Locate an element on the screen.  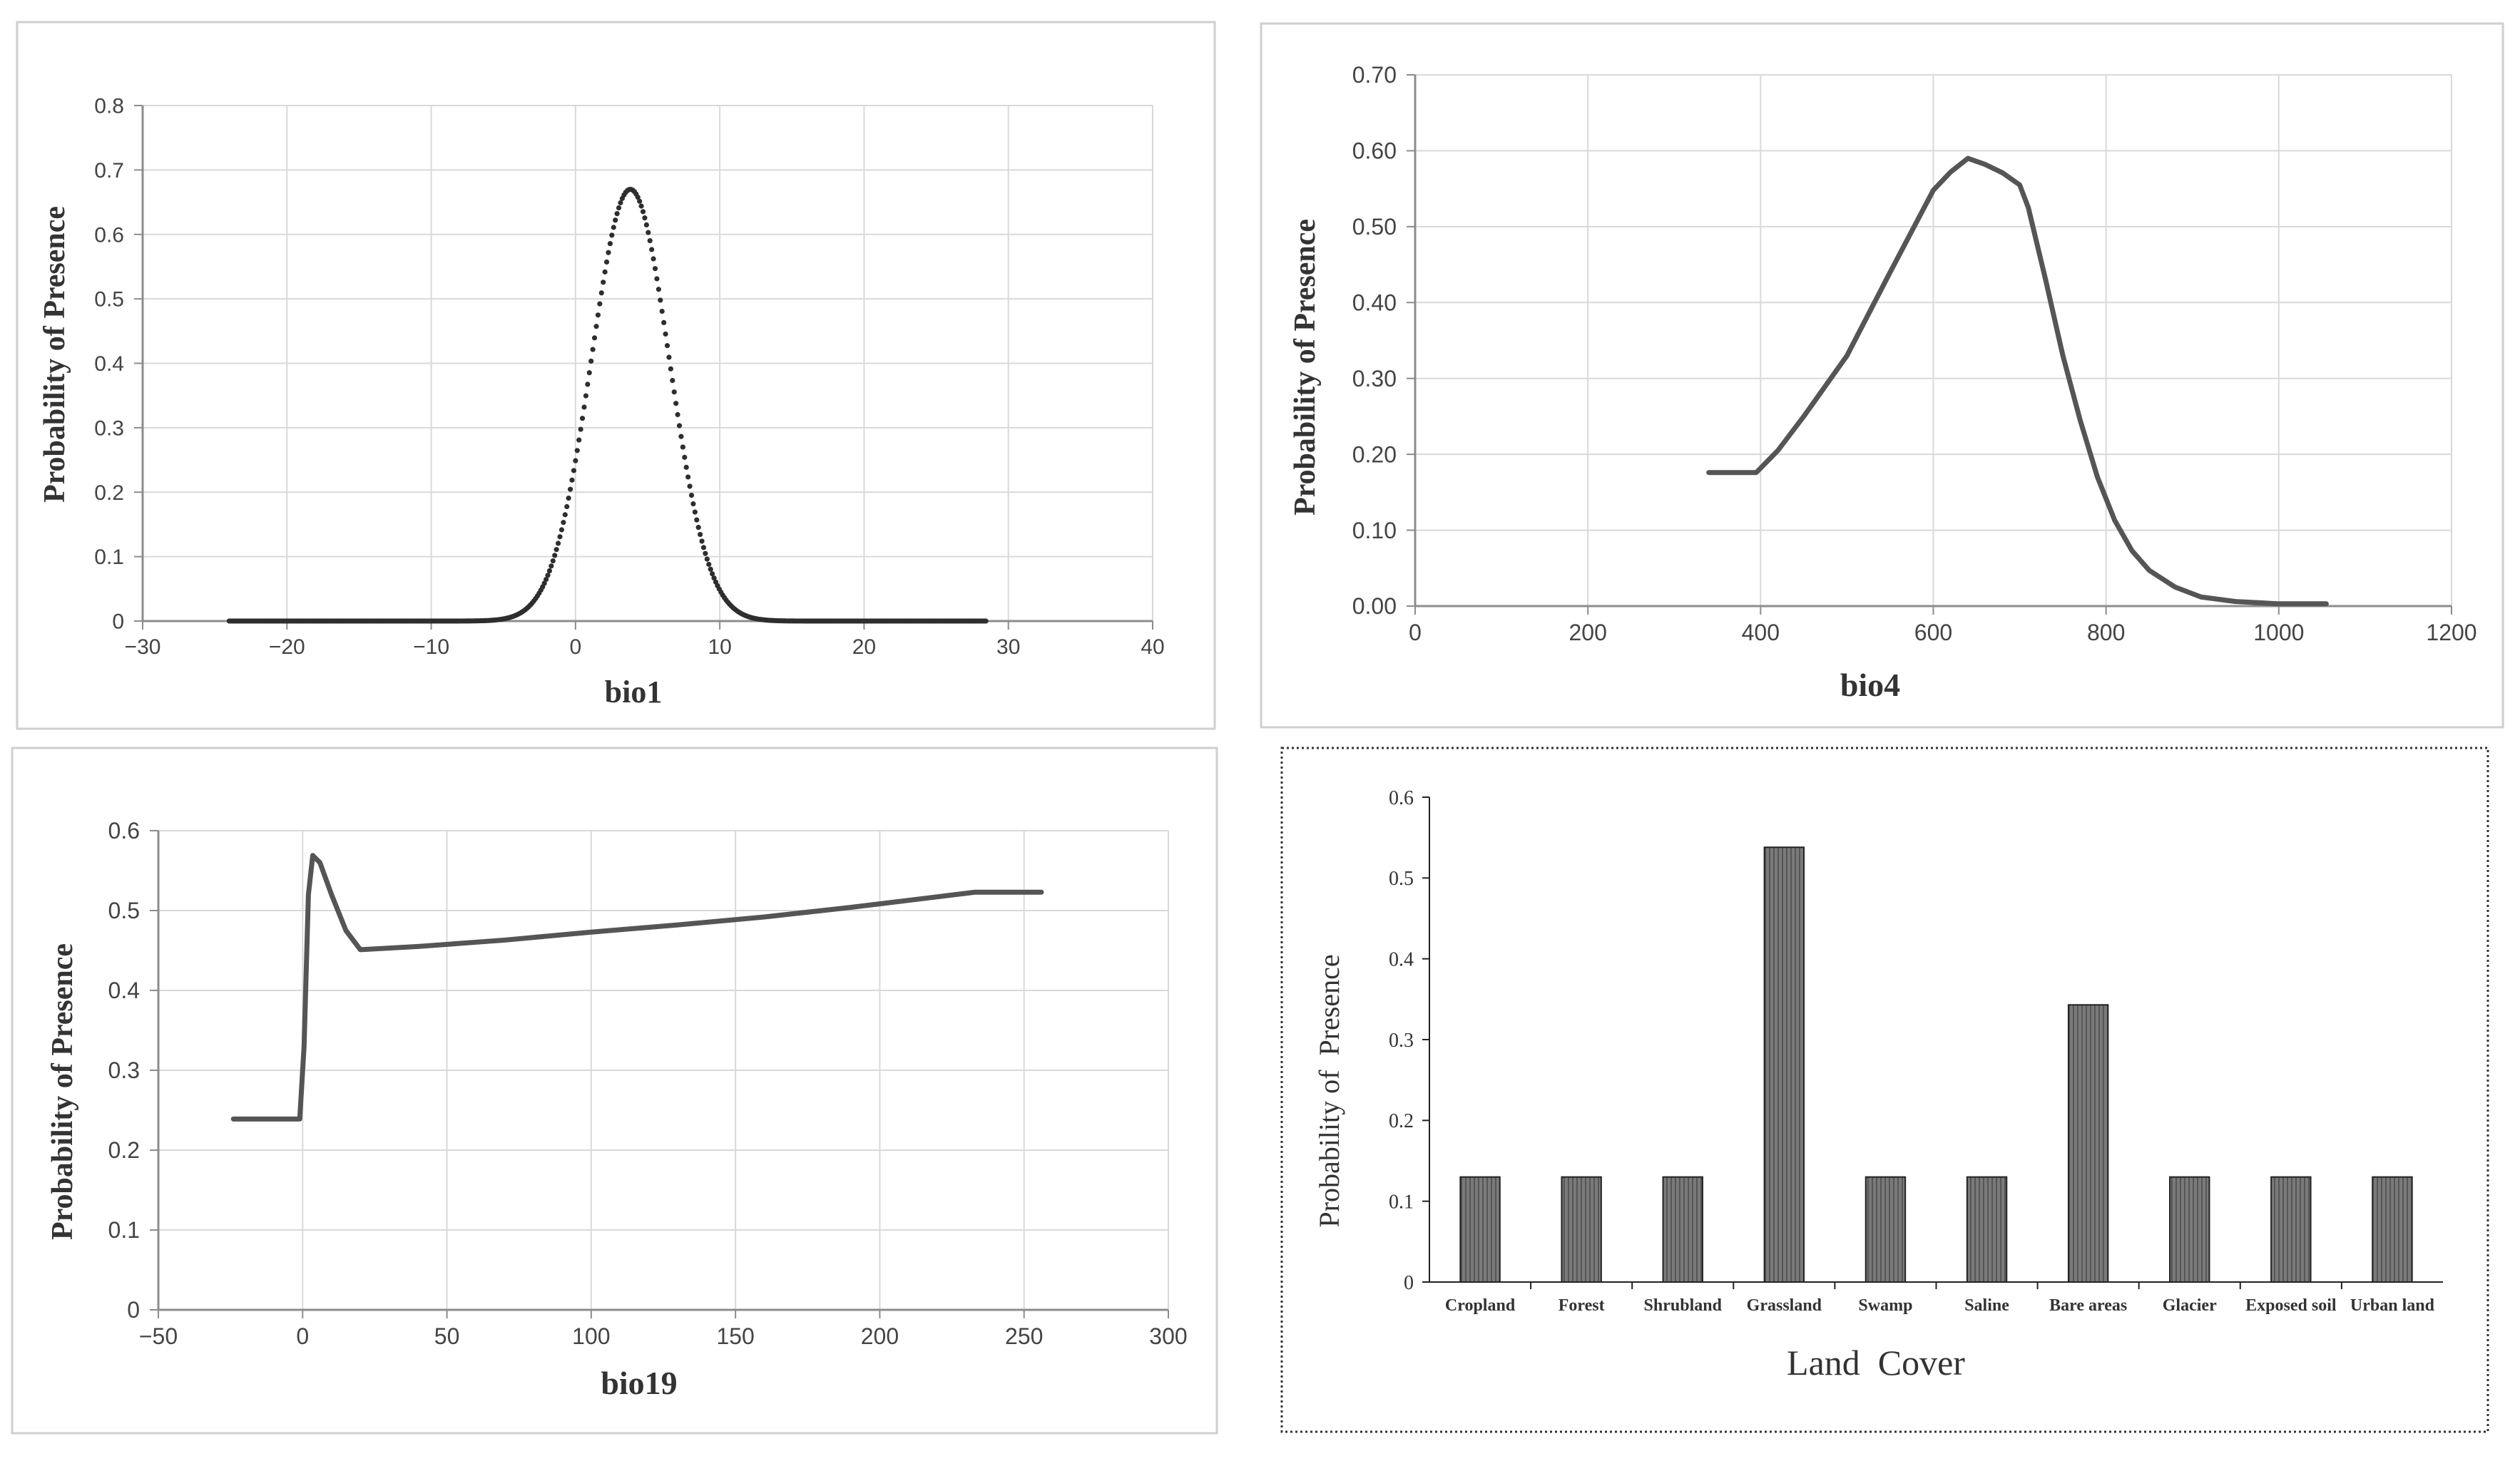
x-tick-labels: 0 200 400 600 800 1000 1200 is located at coordinates (1942, 632).